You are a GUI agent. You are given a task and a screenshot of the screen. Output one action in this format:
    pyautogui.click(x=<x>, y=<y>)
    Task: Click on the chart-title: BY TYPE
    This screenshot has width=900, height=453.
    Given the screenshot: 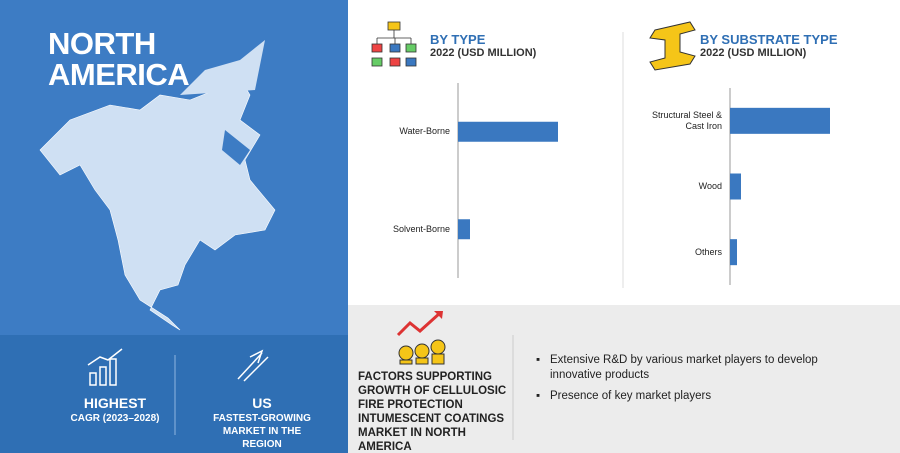 What is the action you would take?
    pyautogui.click(x=458, y=39)
    